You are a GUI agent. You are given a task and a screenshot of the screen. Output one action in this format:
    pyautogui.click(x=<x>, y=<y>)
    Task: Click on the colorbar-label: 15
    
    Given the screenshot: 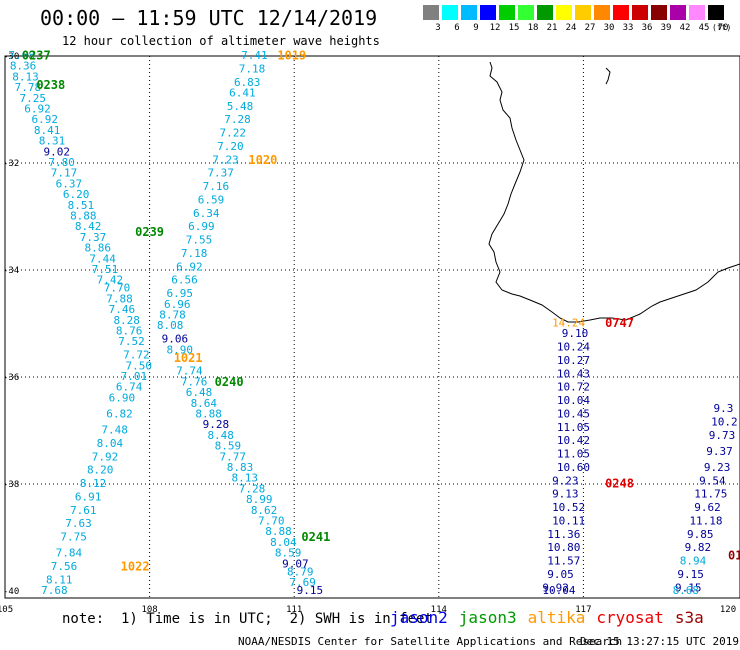 What is the action you would take?
    pyautogui.click(x=514, y=28)
    